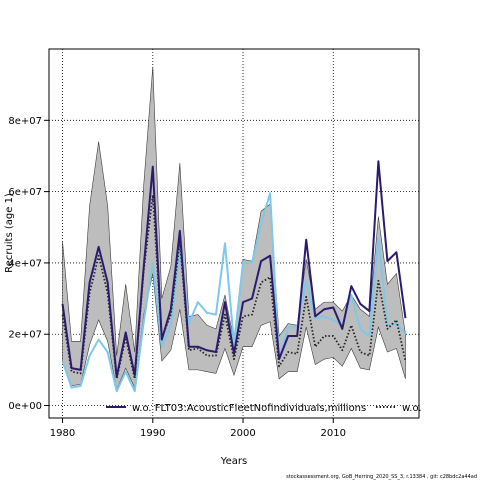  What do you see at coordinates (25, 263) in the screenshot?
I see `y-tick-label-2: 4e+07` at bounding box center [25, 263].